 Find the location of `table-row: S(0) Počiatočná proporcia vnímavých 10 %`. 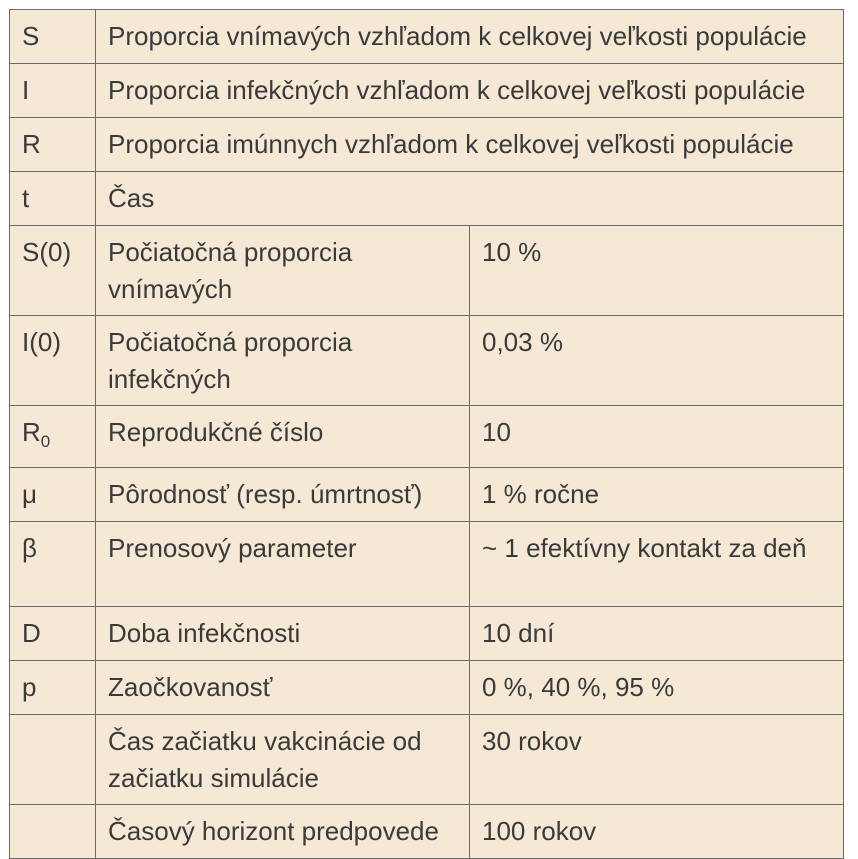

table-row: S(0) Počiatočná proporcia vnímavých 10 % is located at coordinates (426, 270).